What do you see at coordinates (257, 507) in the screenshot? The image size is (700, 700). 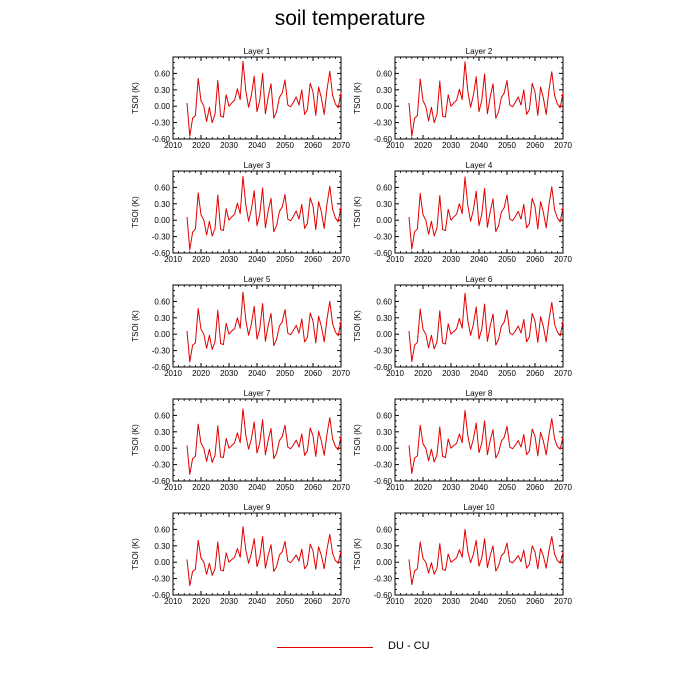 I see `panel-title: Layer 9` at bounding box center [257, 507].